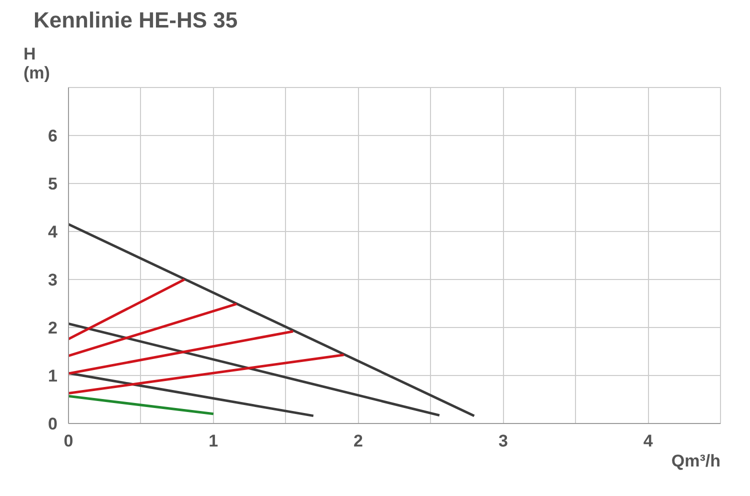 The height and width of the screenshot is (496, 750). I want to click on y-tick-label: 3, so click(53, 280).